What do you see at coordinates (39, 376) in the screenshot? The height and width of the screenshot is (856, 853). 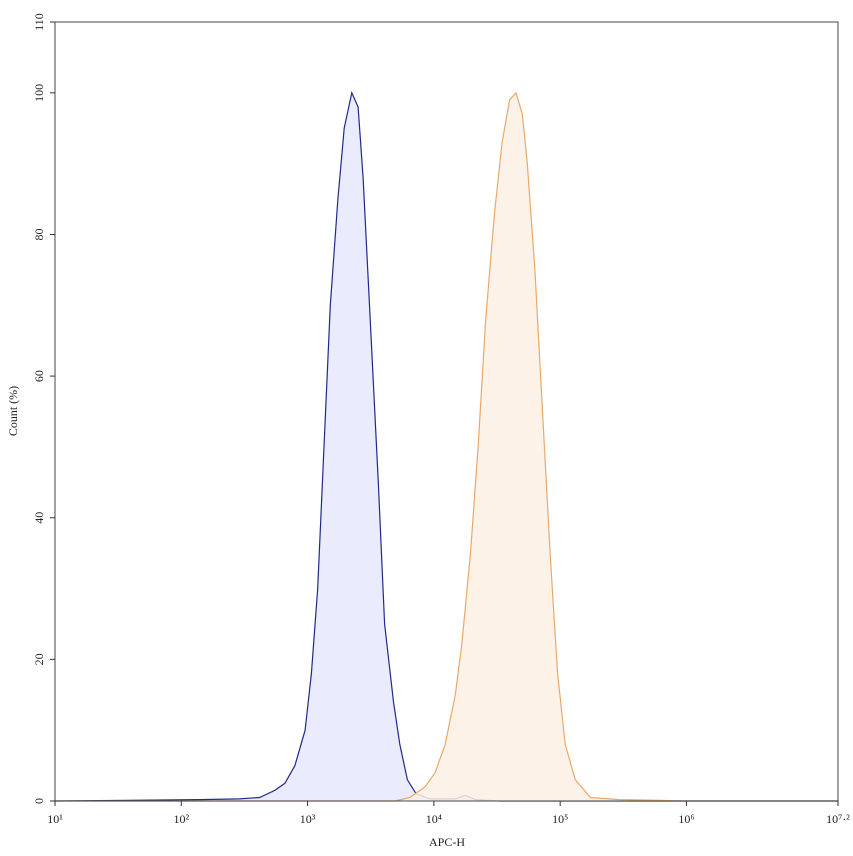 I see `y-tick-label: 60` at bounding box center [39, 376].